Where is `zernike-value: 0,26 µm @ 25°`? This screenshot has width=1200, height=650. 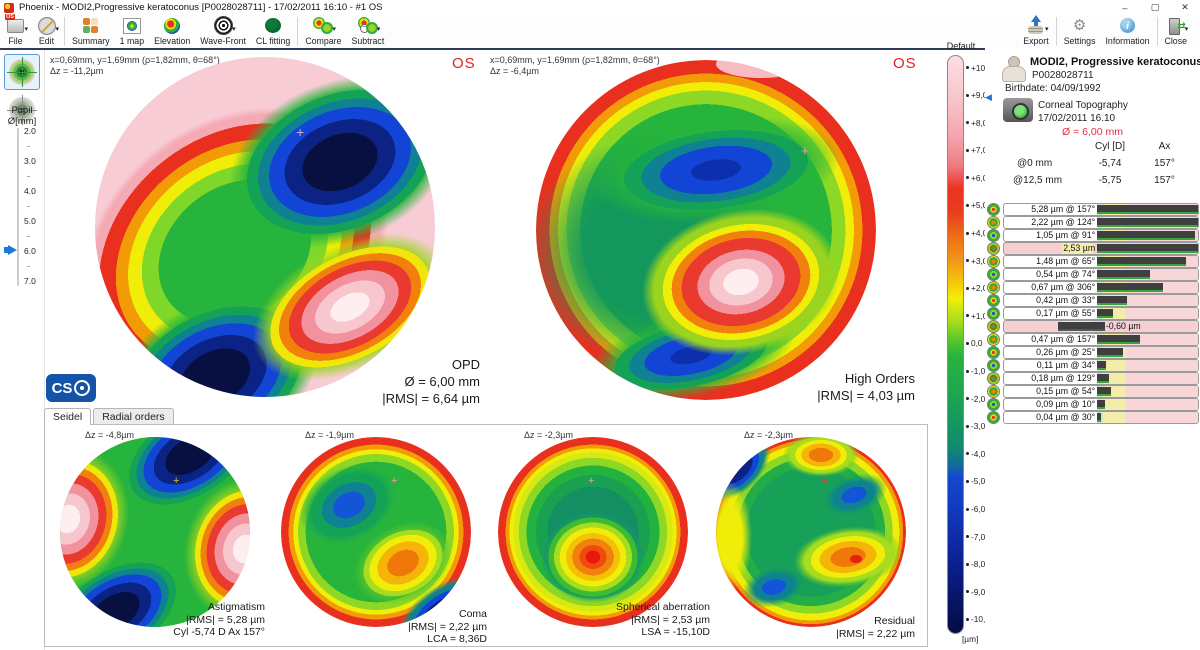
zernike-value: 0,26 µm @ 25° is located at coordinates (1066, 352).